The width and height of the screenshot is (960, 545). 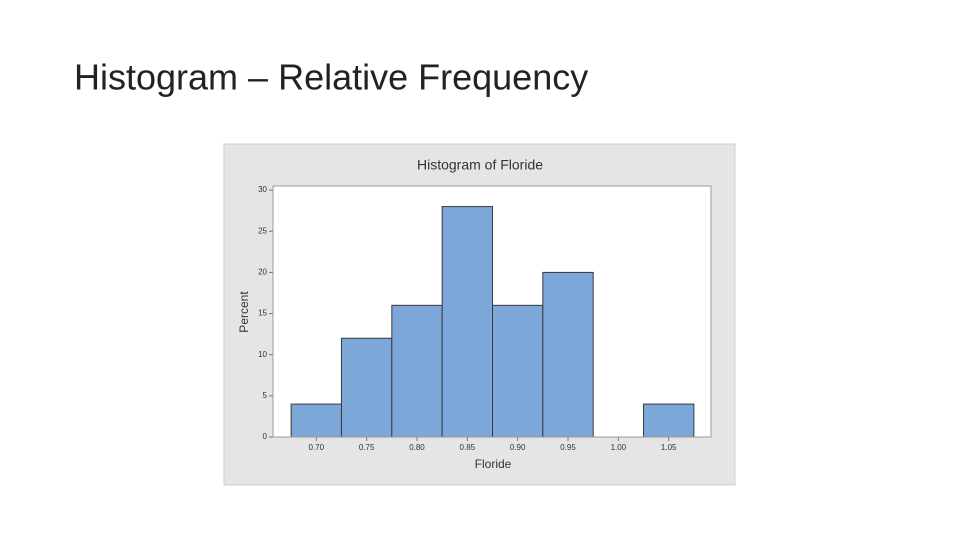 What do you see at coordinates (669, 447) in the screenshot?
I see `x-tick-label: 1.05` at bounding box center [669, 447].